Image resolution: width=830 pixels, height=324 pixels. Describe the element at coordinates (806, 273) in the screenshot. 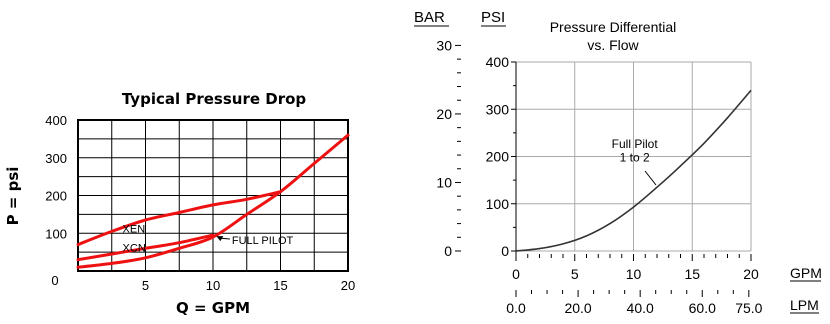

I see `gpm-axis-label: GPM` at that location.